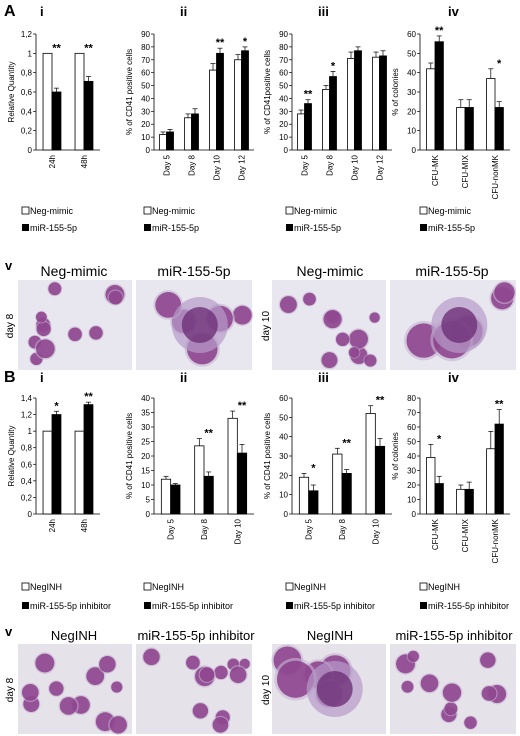 The width and height of the screenshot is (520, 736). I want to click on y-tick-label: 1,4, so click(27, 398).